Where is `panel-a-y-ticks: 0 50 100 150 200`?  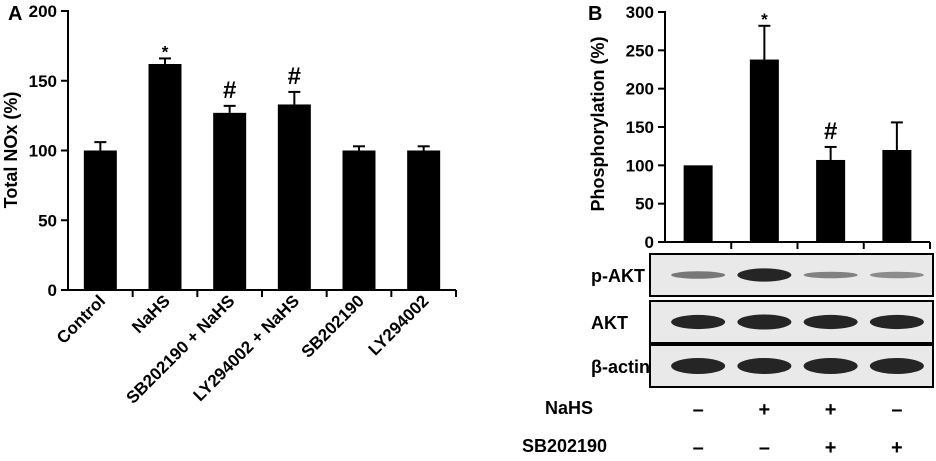
panel-a-y-ticks: 0 50 100 150 200 is located at coordinates (48, 151).